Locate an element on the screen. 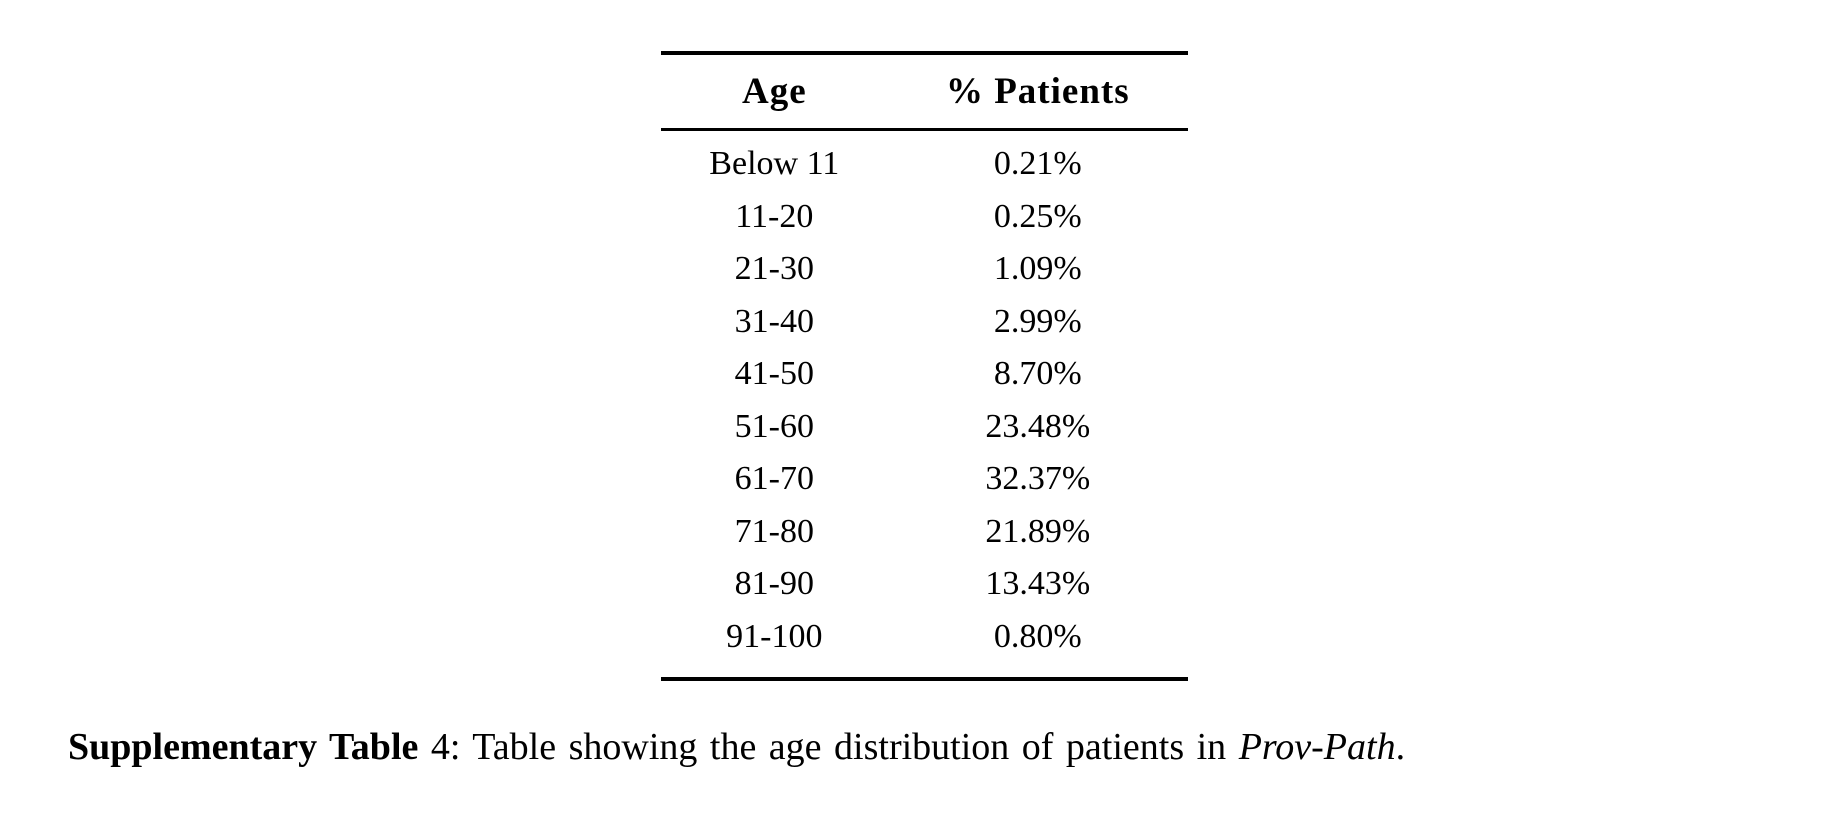 This screenshot has height=818, width=1824. age-cell: 81-90 is located at coordinates (774, 584).